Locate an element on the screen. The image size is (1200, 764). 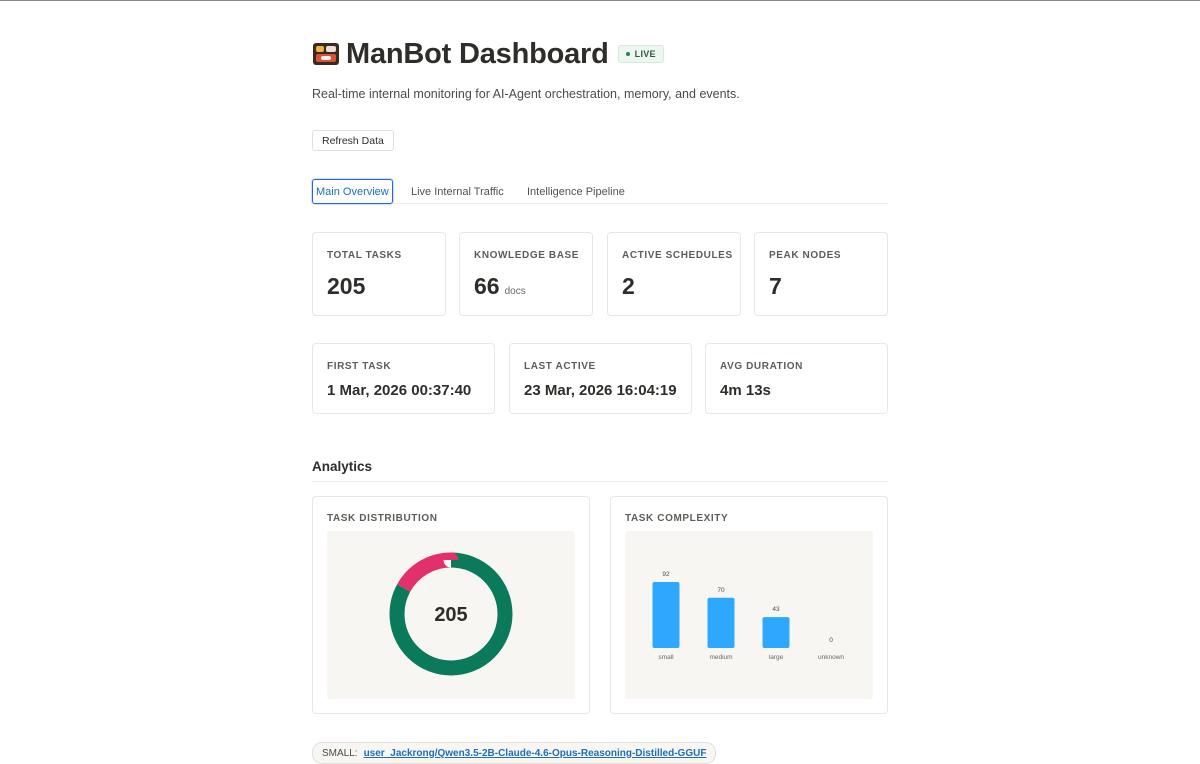
live-status-badge: LIVE is located at coordinates (640, 54).